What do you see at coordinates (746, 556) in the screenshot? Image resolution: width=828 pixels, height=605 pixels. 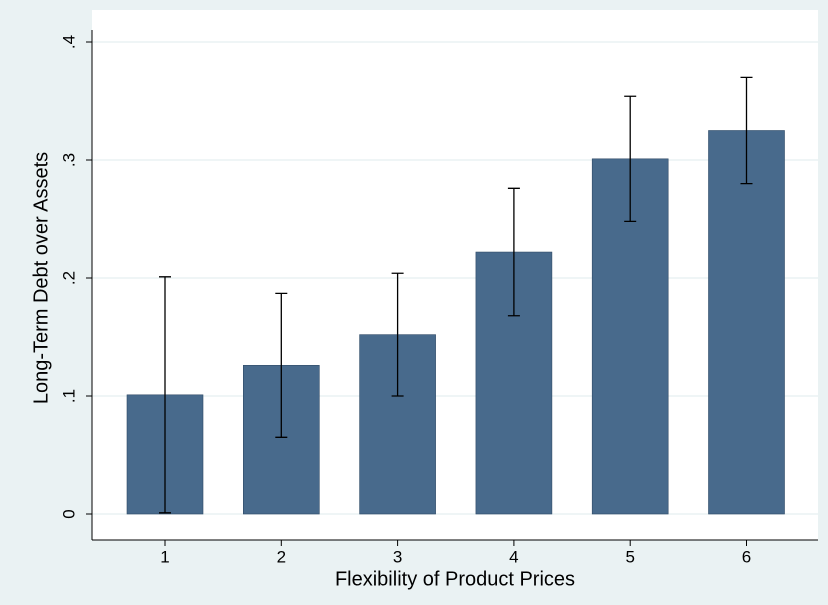 I see `x-tick-label: 6` at bounding box center [746, 556].